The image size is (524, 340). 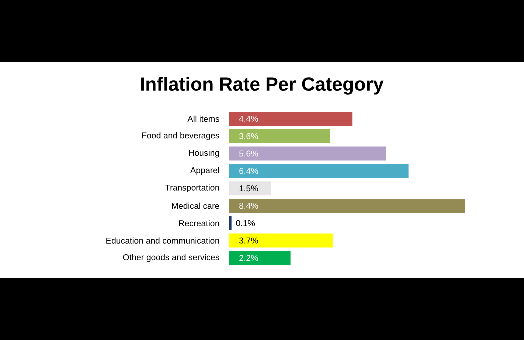 What do you see at coordinates (163, 241) in the screenshot?
I see `y-tick-label: Education and communication` at bounding box center [163, 241].